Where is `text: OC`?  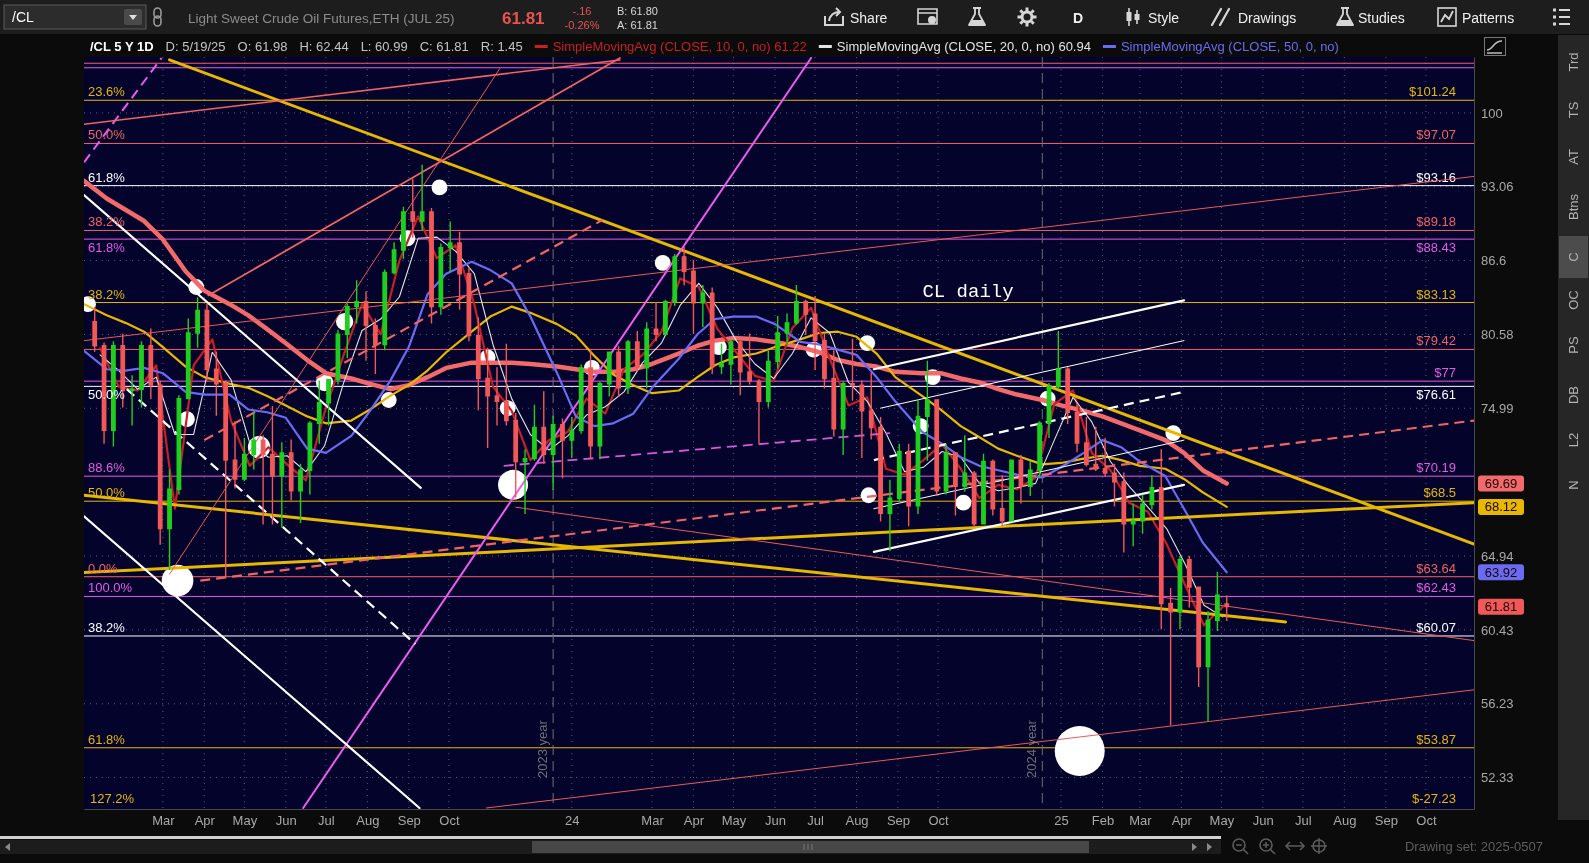 text: OC is located at coordinates (1573, 300).